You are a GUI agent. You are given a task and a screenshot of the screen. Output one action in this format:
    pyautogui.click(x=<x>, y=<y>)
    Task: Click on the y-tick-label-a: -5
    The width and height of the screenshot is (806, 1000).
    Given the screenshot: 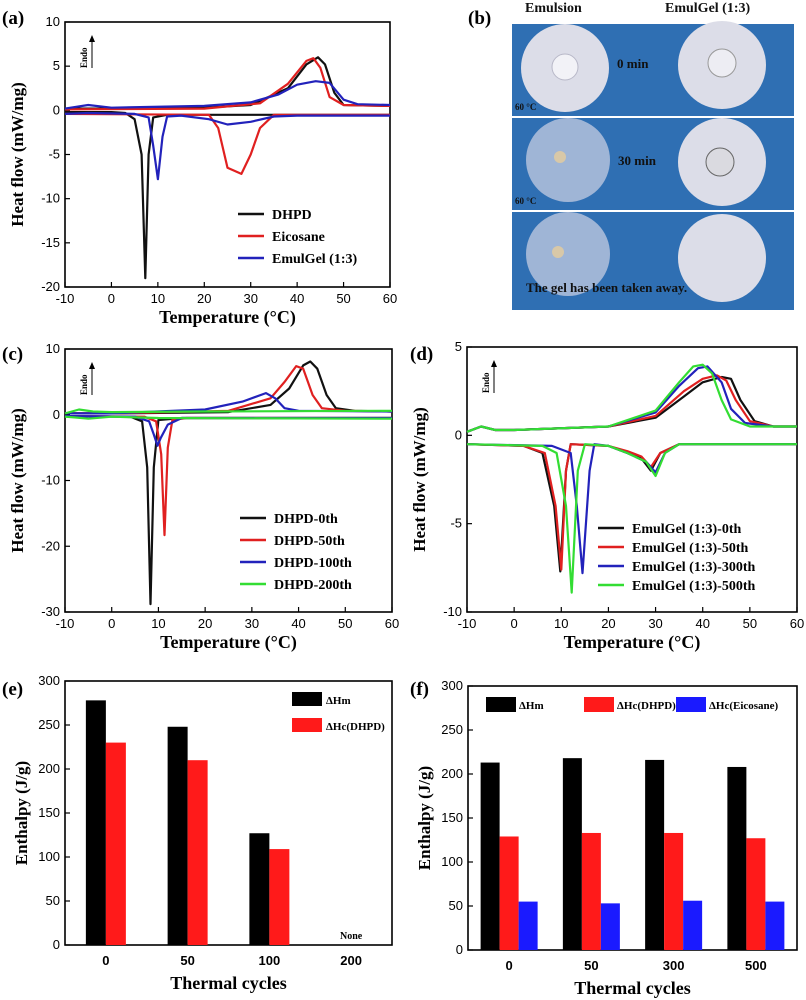 What is the action you would take?
    pyautogui.click(x=54, y=154)
    